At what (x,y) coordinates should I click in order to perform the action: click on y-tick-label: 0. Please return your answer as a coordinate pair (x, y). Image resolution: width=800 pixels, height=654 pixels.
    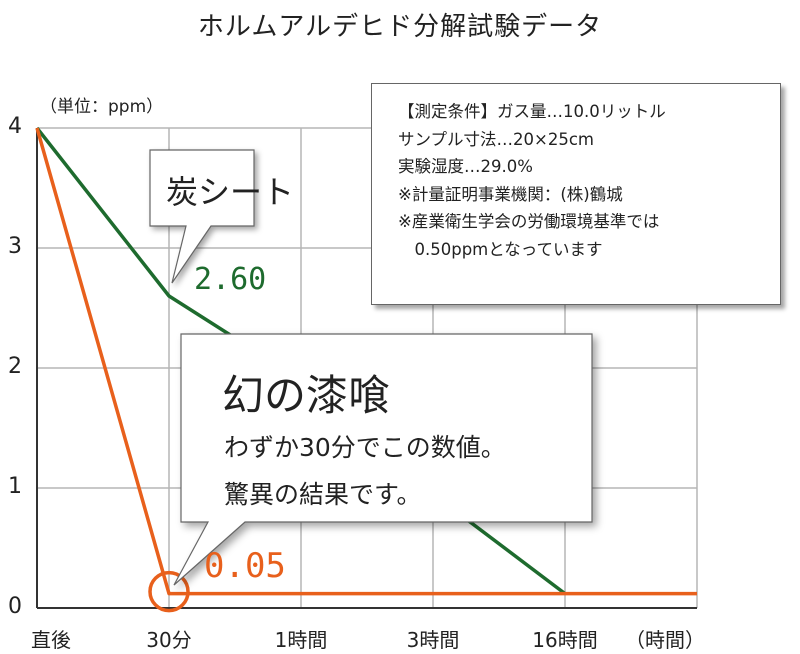
    Looking at the image, I should click on (15, 606).